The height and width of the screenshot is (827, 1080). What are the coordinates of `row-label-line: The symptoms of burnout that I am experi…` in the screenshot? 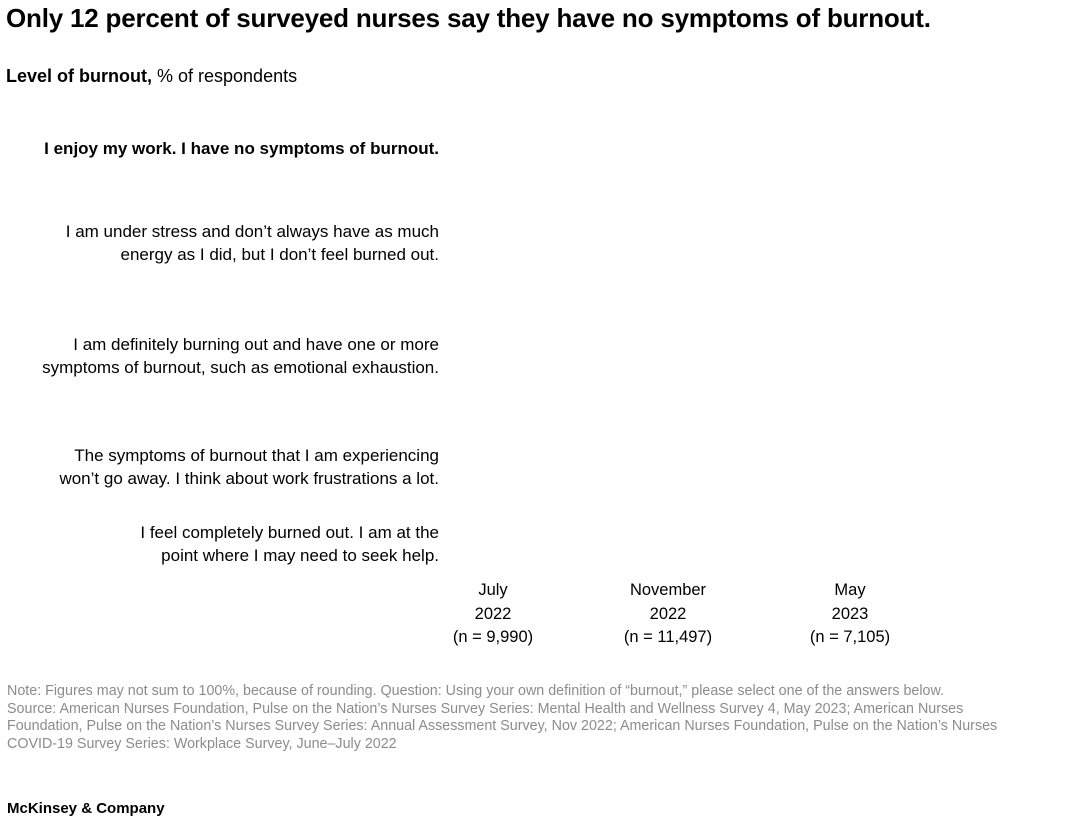 It's located at (256, 455).